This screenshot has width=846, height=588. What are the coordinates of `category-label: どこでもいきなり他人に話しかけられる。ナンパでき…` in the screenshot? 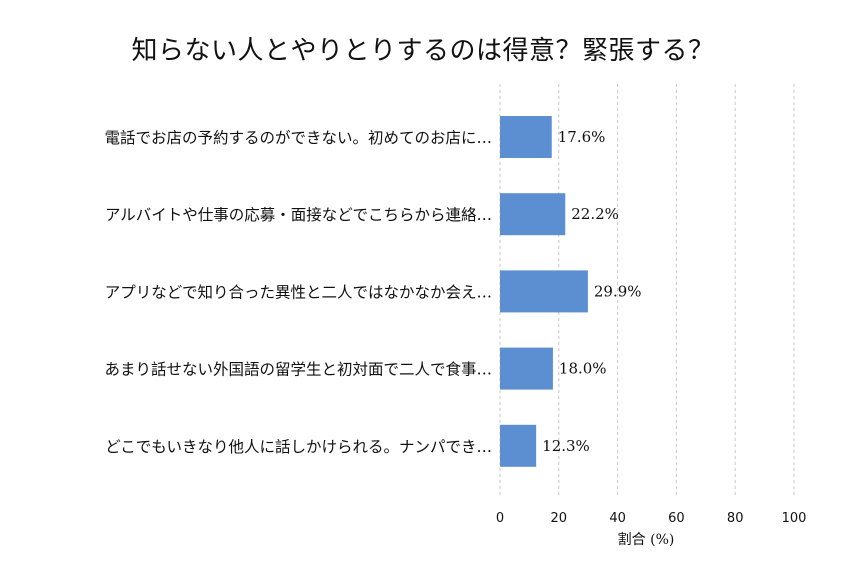 It's located at (298, 447).